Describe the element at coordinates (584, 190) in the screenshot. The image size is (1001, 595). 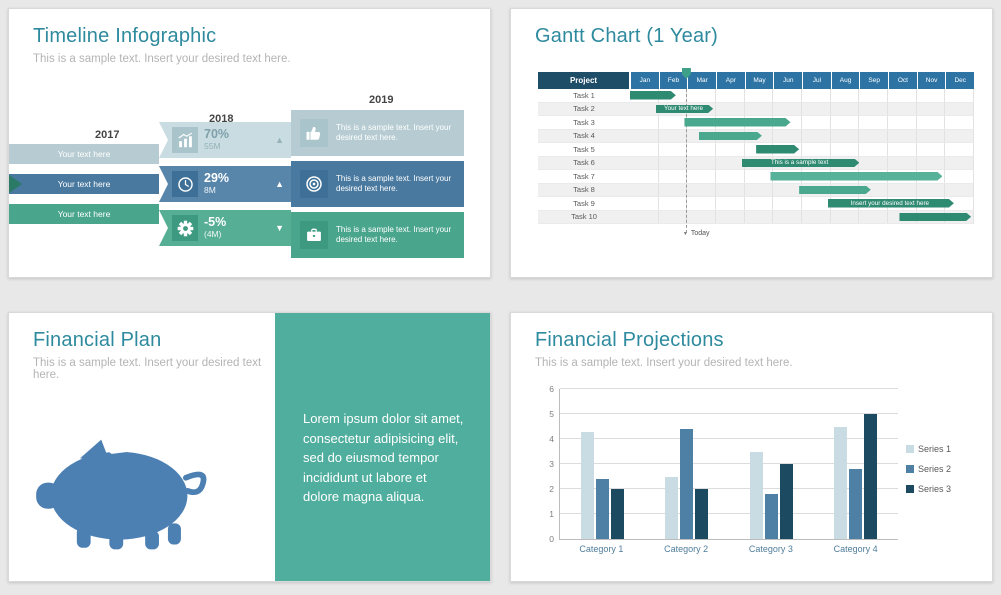
I see `task-name-cell: Task 8` at that location.